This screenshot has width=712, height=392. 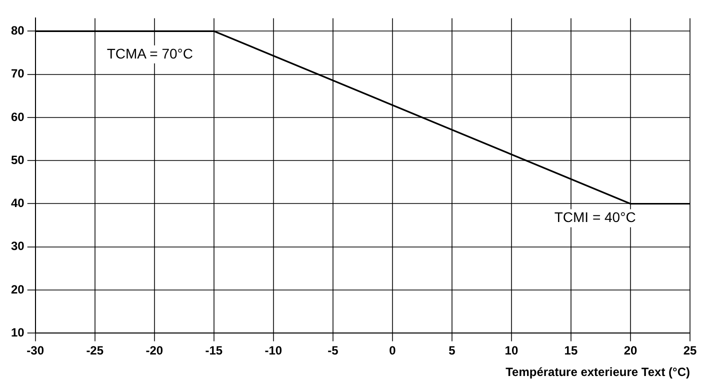 I want to click on x-tick-label: 20, so click(x=631, y=351).